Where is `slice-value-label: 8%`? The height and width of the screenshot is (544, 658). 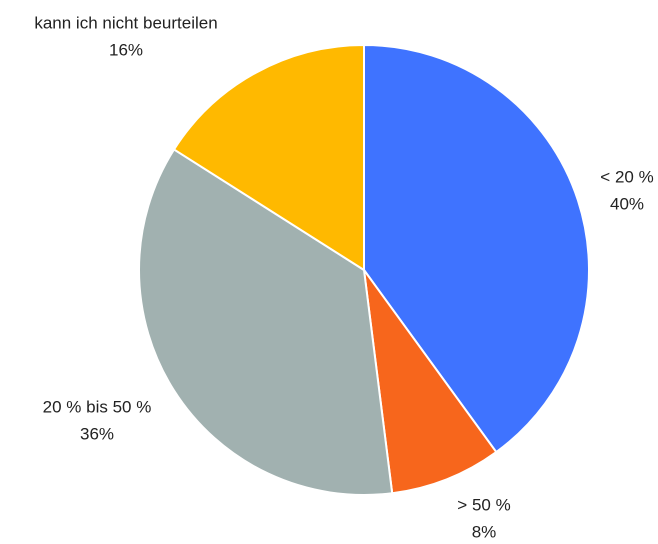
slice-value-label: 8% is located at coordinates (484, 531).